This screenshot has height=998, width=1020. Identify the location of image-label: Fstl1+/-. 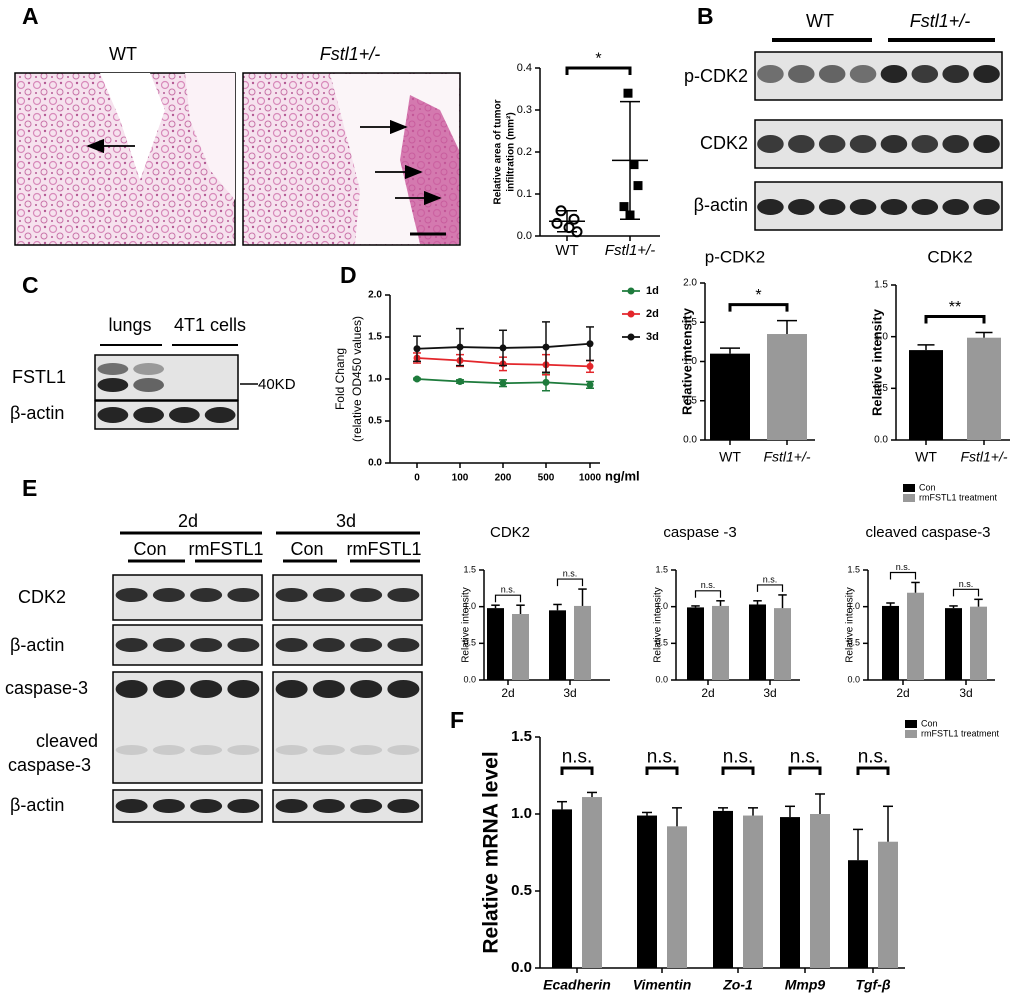
(350, 54).